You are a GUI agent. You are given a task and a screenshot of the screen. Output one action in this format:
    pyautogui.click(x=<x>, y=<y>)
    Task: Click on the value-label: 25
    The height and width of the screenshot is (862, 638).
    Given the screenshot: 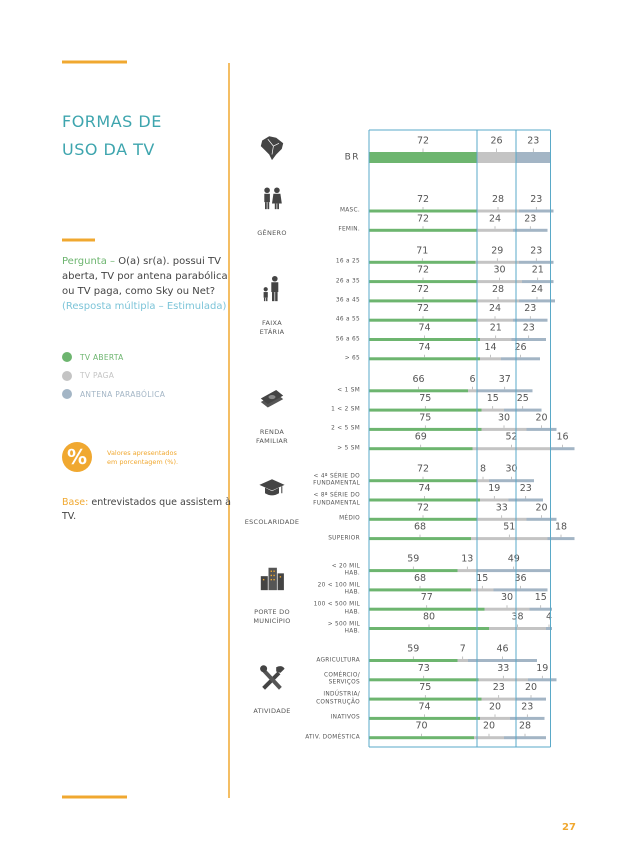 What is the action you would take?
    pyautogui.click(x=523, y=398)
    